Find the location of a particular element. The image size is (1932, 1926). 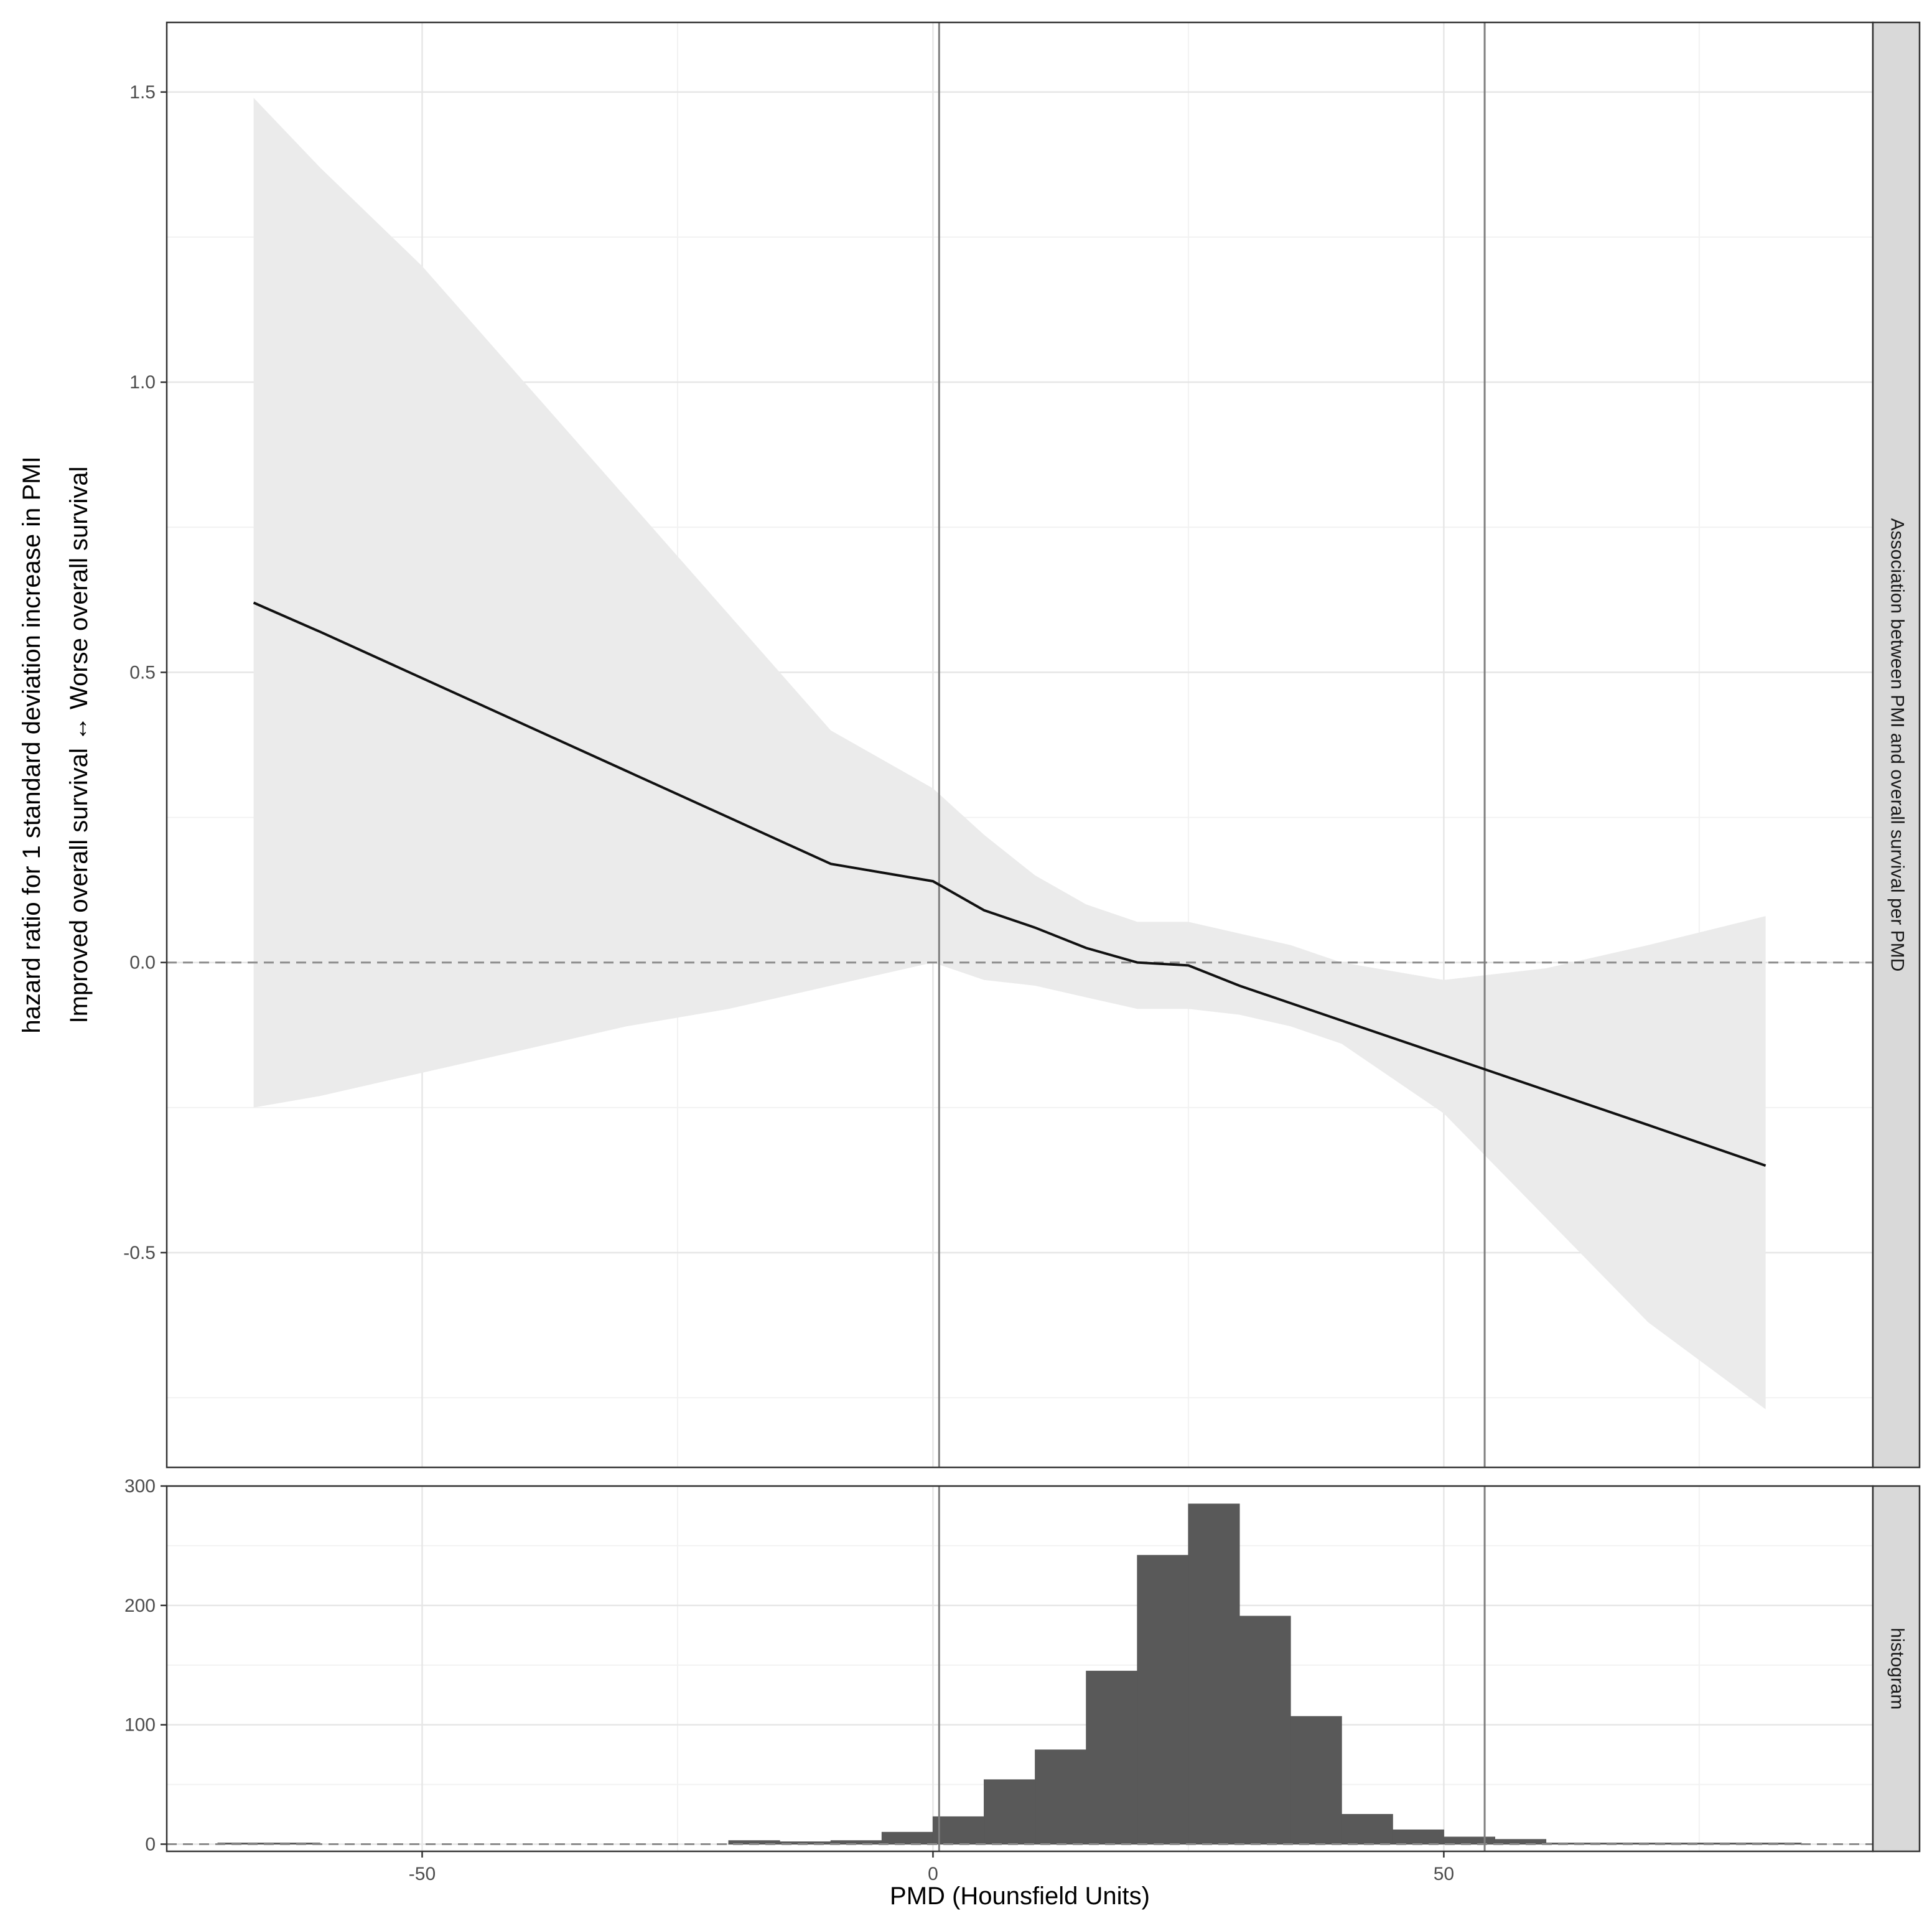

hazard-ratio-strip-background is located at coordinates (1897, 745).